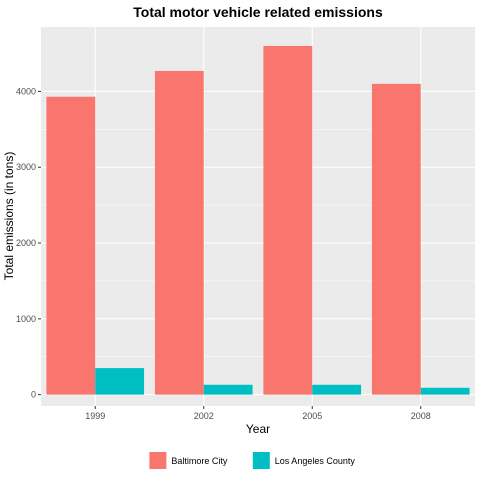 The height and width of the screenshot is (480, 480). I want to click on bar-baltimore-city-2005, so click(288, 220).